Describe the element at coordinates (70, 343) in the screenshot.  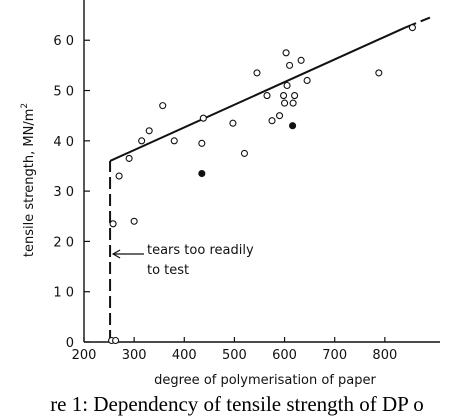
I see `y-tick-label: 0` at that location.